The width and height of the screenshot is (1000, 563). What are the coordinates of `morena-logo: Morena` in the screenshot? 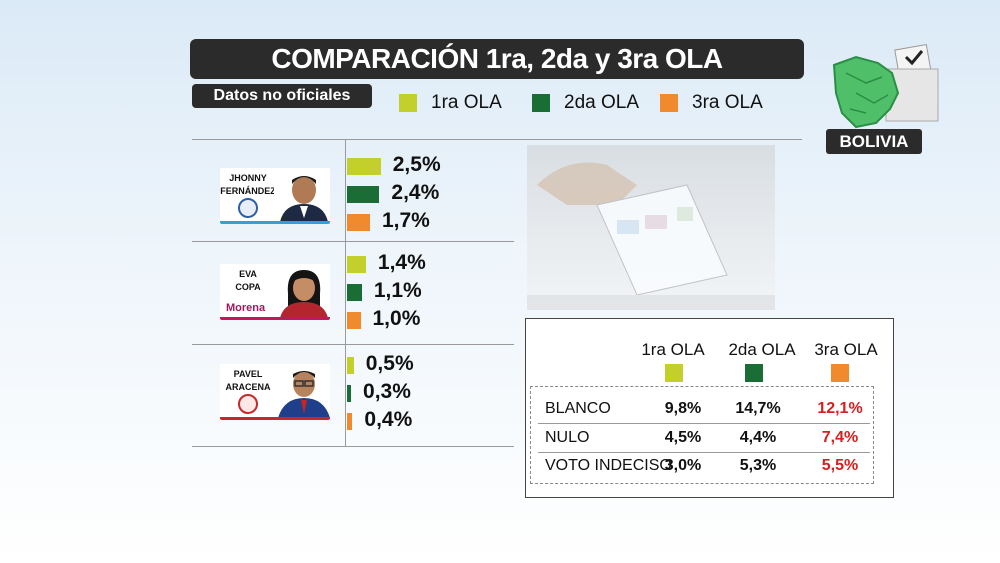 It's located at (246, 308).